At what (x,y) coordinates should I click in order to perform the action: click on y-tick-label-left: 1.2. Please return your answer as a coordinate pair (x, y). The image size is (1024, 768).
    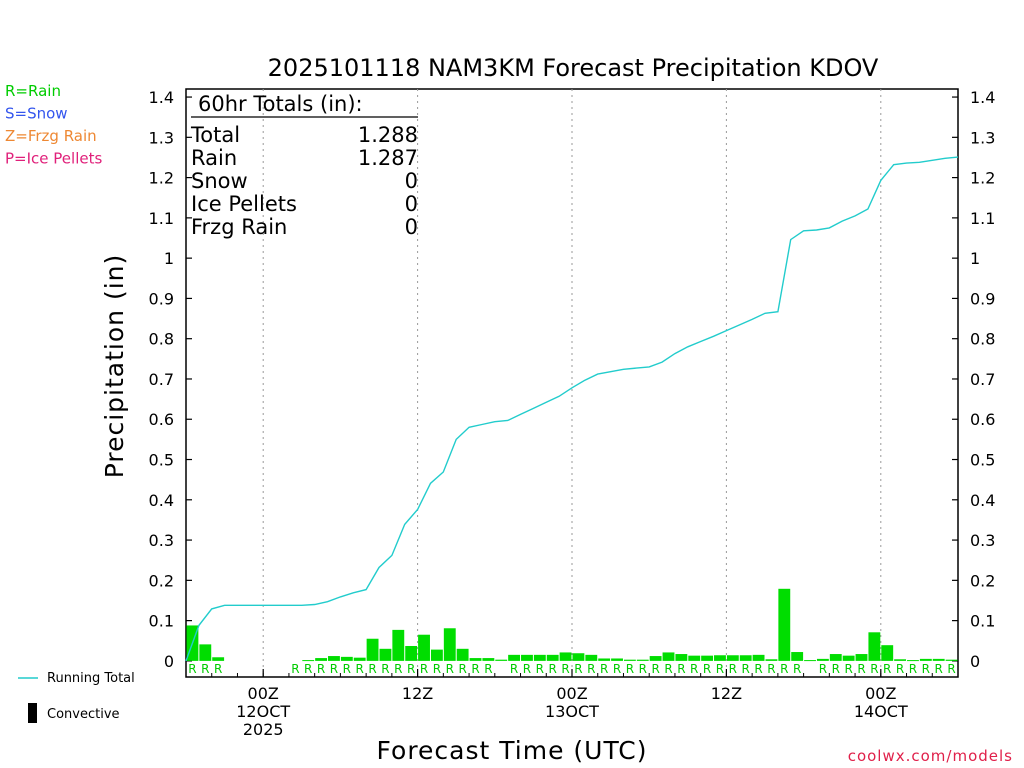
    Looking at the image, I should click on (161, 178).